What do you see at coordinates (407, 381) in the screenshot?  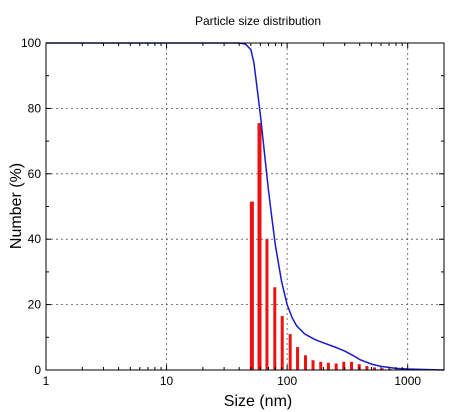 I see `x-tick-label: 1000` at bounding box center [407, 381].